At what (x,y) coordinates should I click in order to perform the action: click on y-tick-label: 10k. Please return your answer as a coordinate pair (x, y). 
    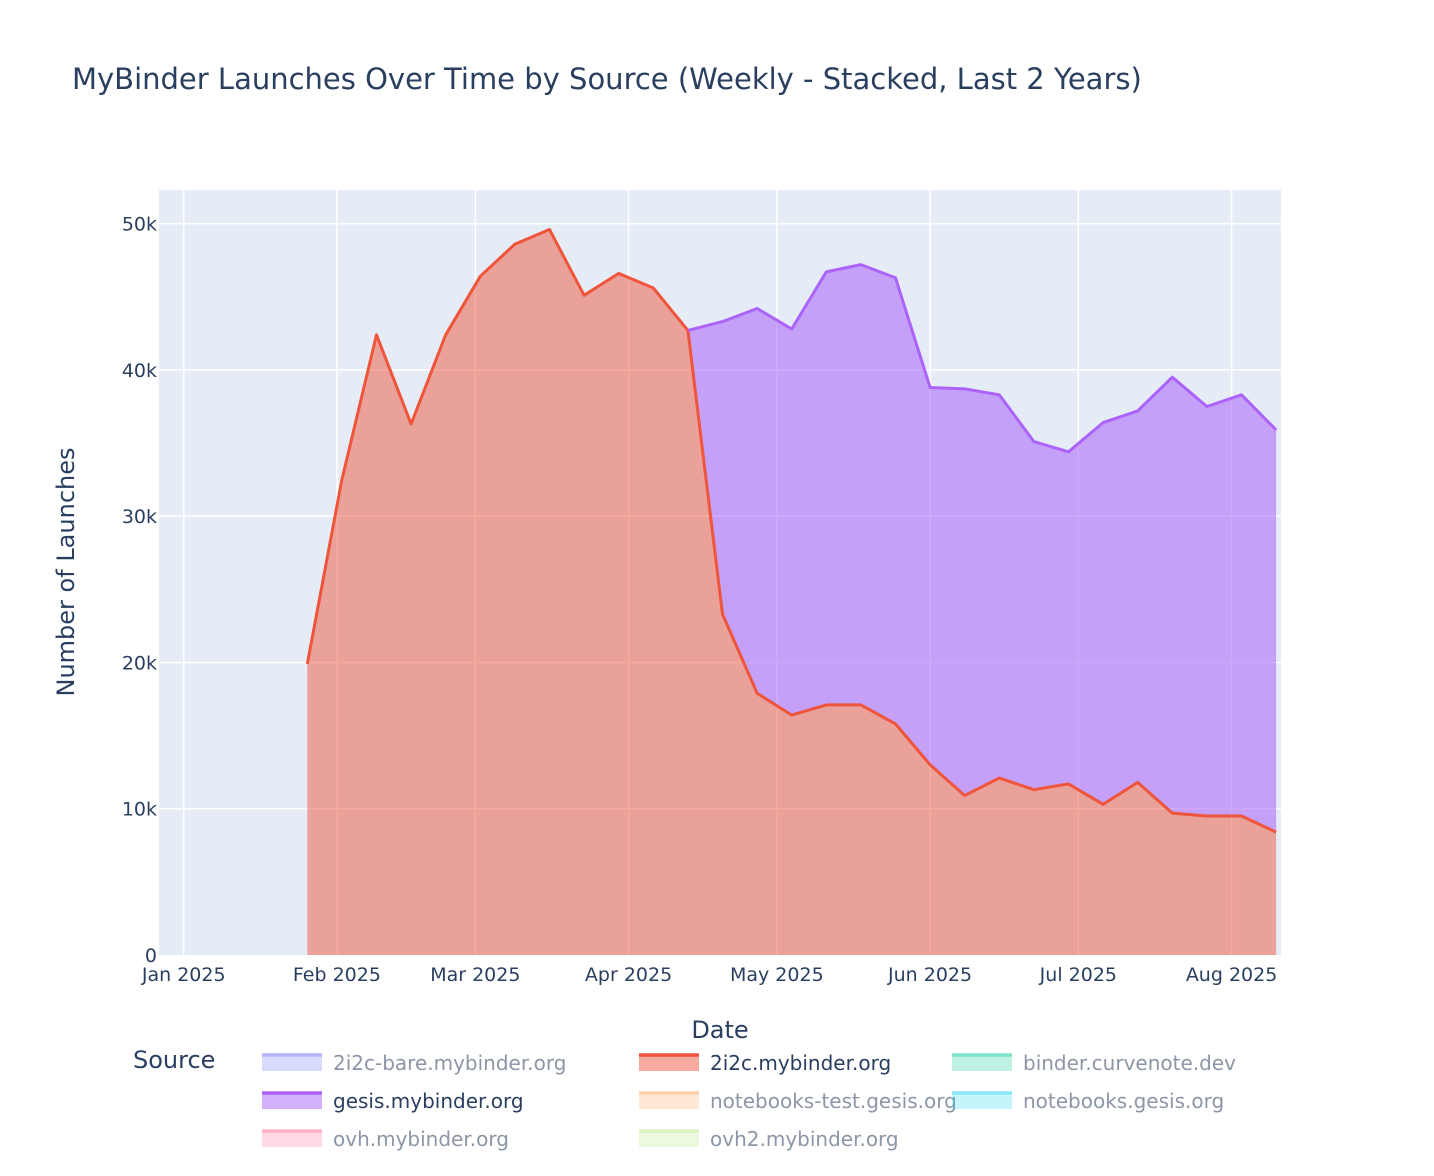
    Looking at the image, I should click on (139, 810).